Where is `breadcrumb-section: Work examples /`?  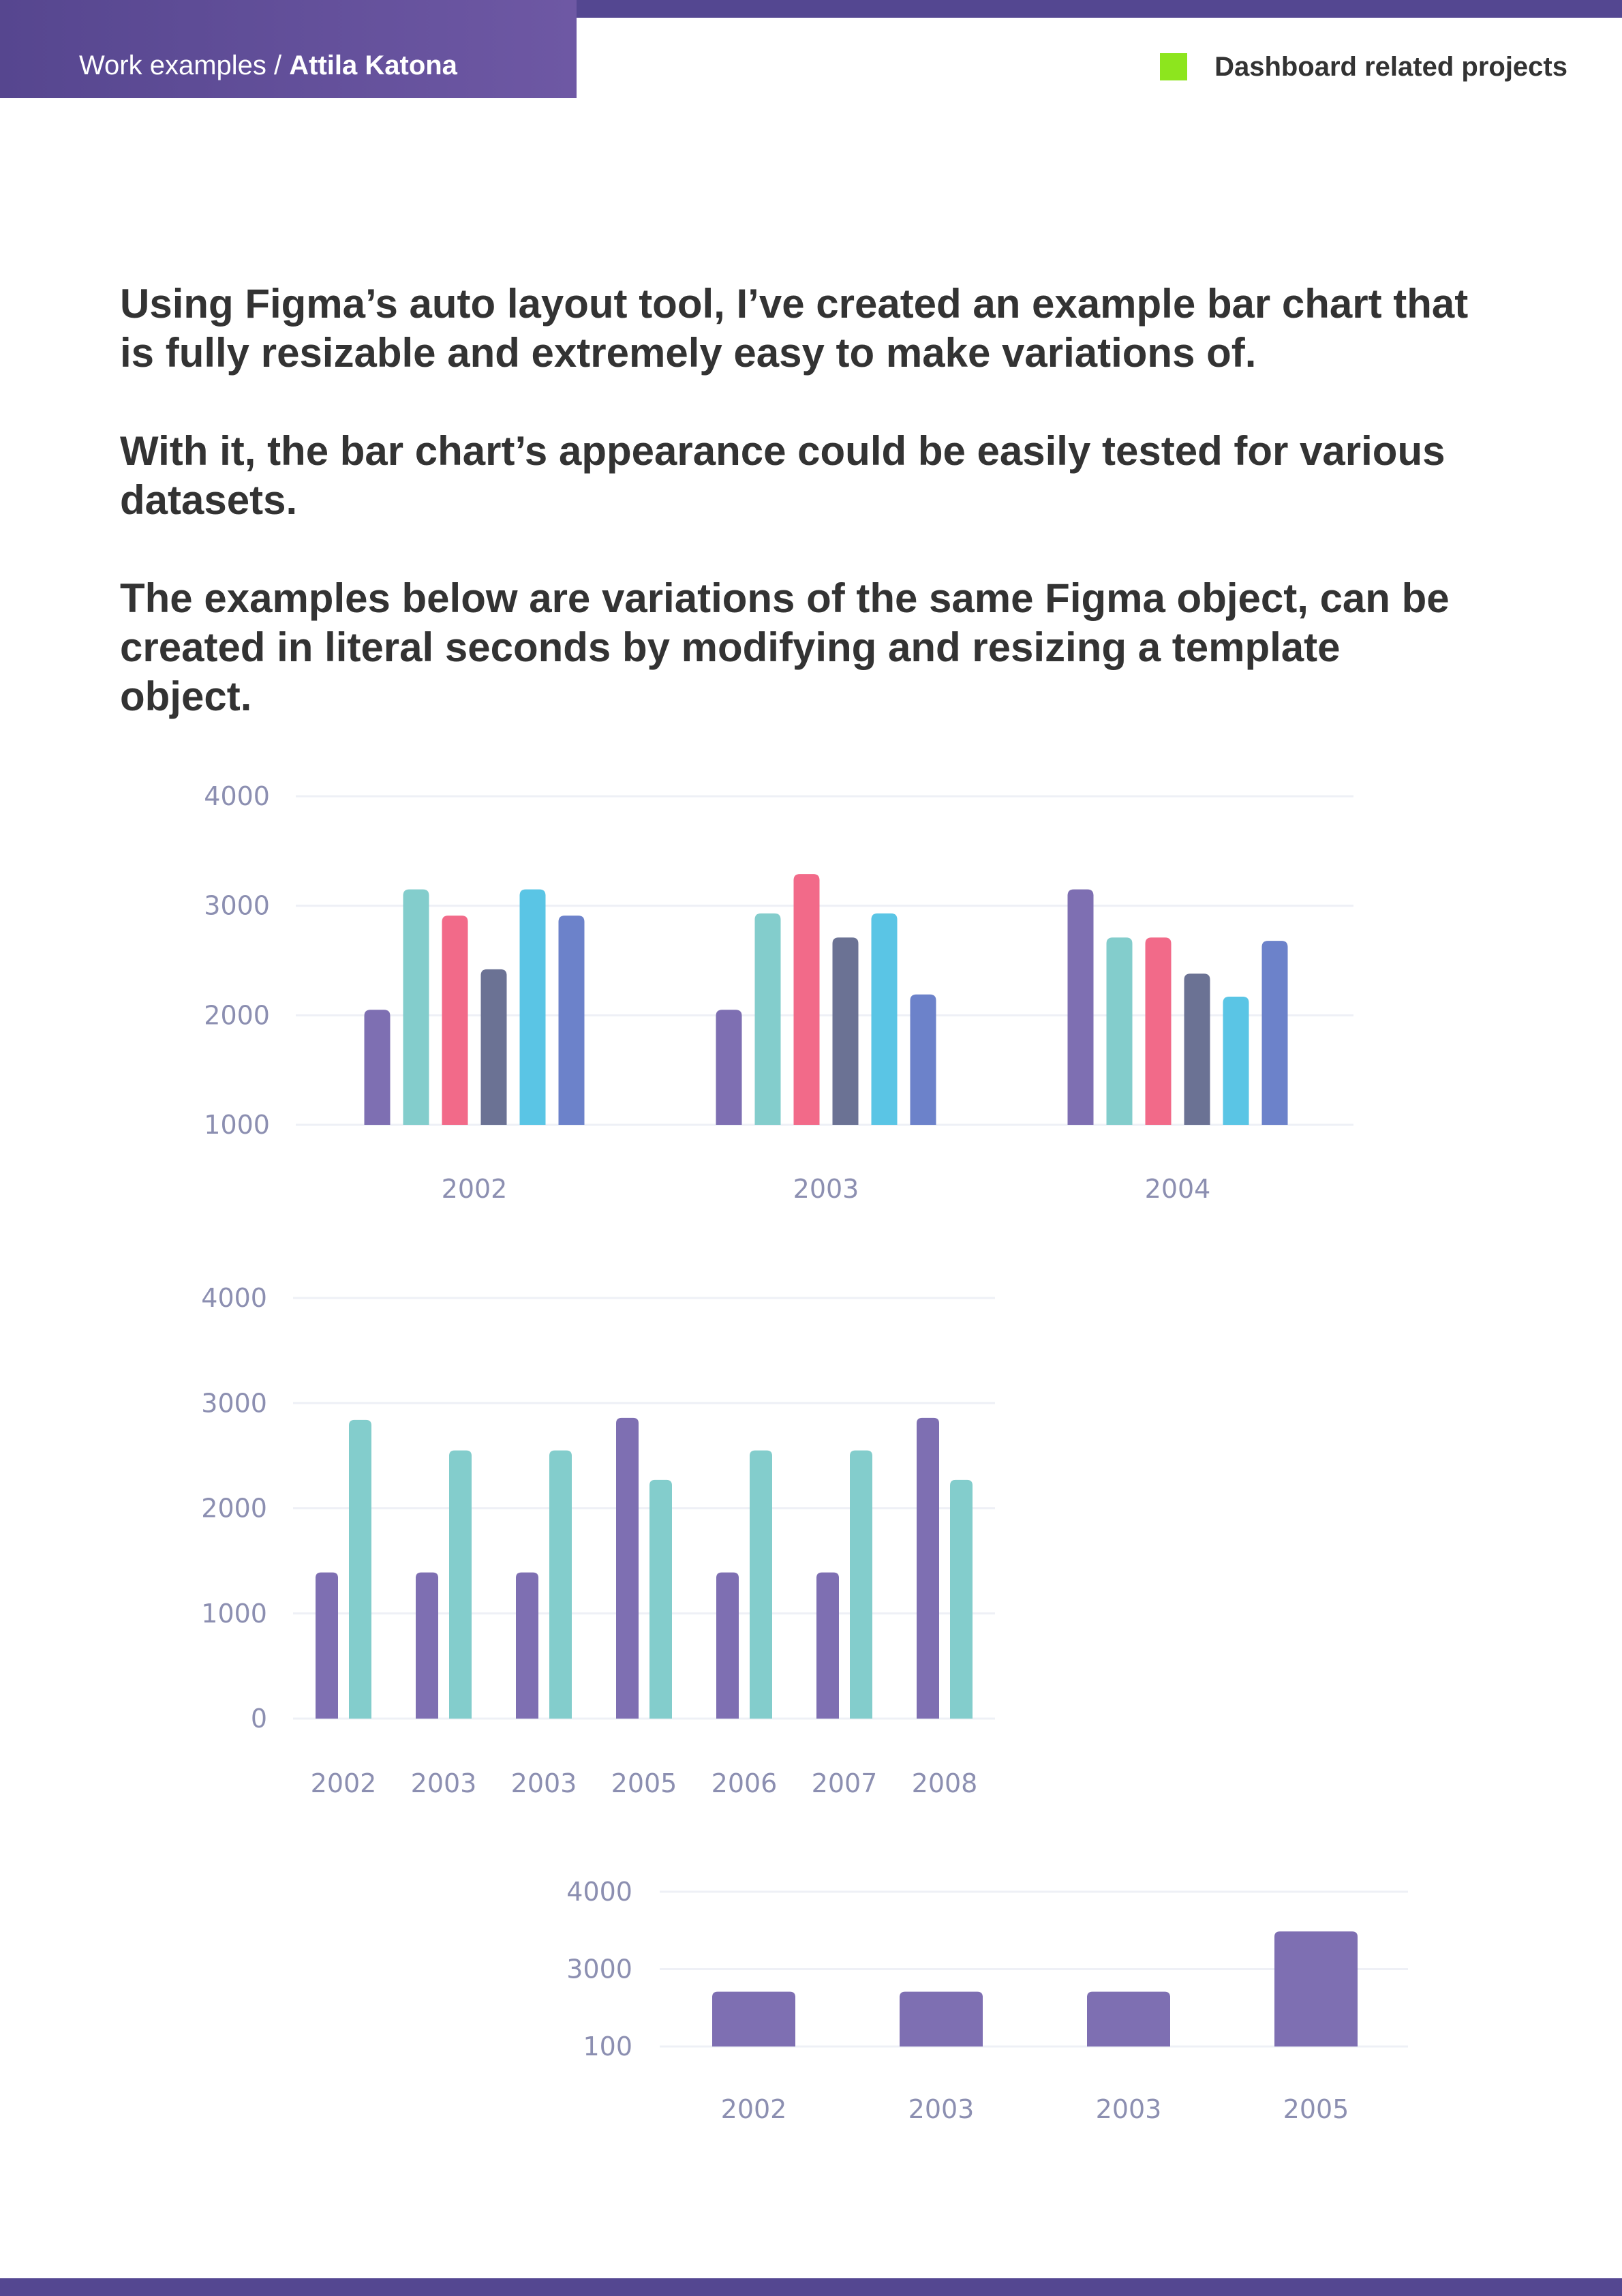
breadcrumb-section: Work examples / is located at coordinates (185, 65).